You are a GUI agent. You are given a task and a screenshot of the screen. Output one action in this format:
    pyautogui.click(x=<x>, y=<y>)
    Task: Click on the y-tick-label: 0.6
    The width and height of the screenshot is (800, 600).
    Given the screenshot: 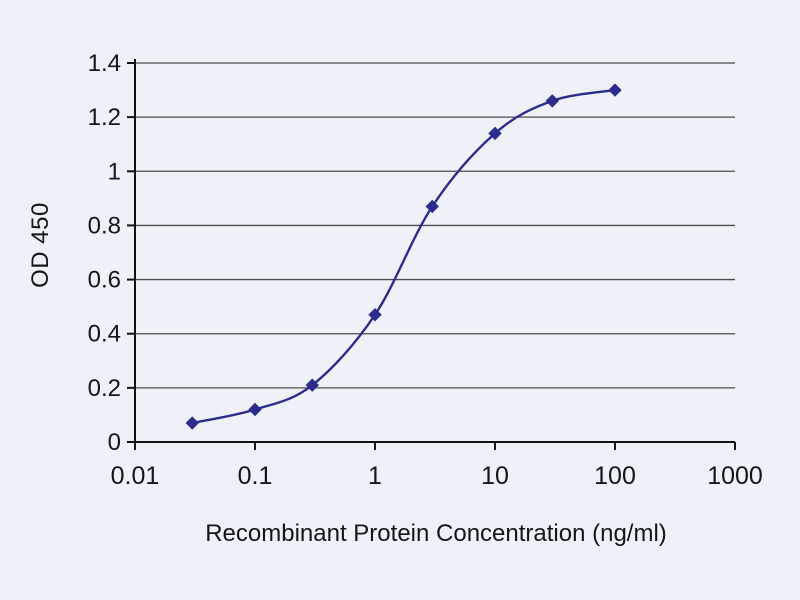 What is the action you would take?
    pyautogui.click(x=104, y=280)
    